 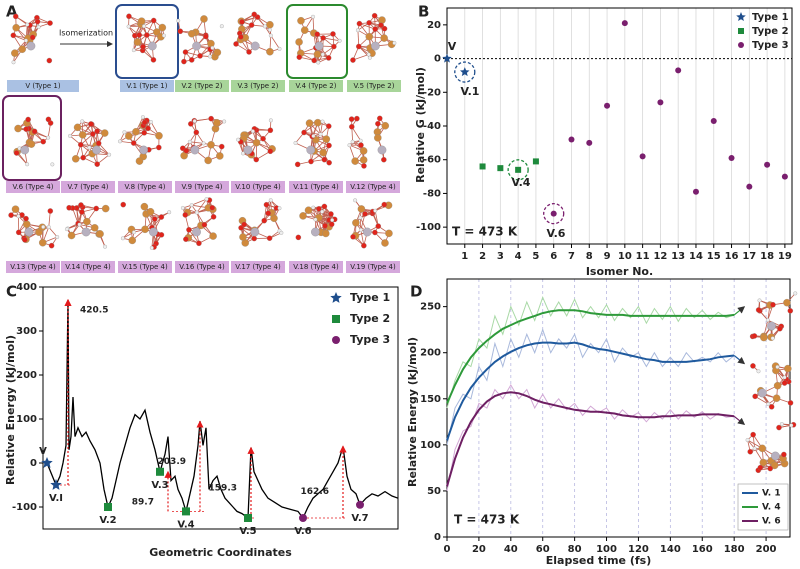 I want to click on barrier-label: 420.5, so click(x=94, y=310).